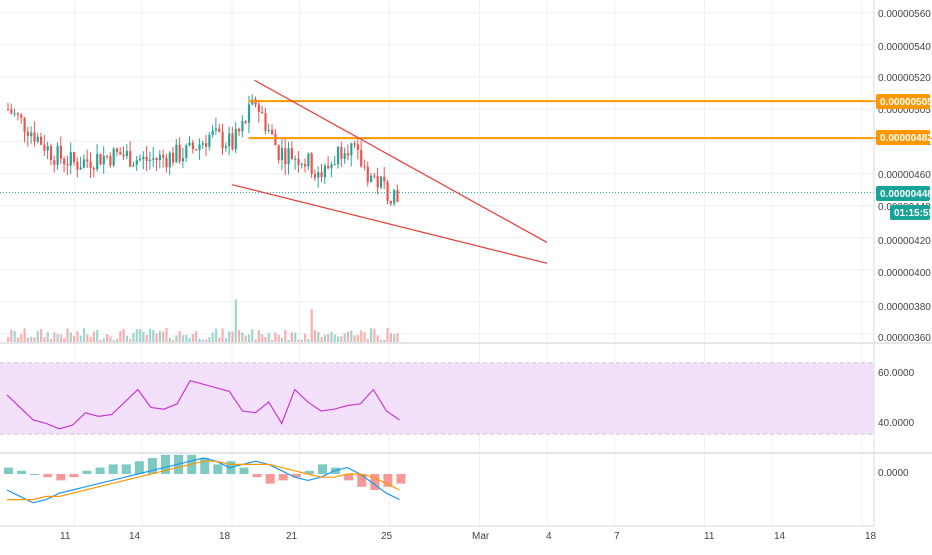 Image resolution: width=932 pixels, height=555 pixels. Describe the element at coordinates (225, 536) in the screenshot. I see `time-tick-2: 18` at that location.